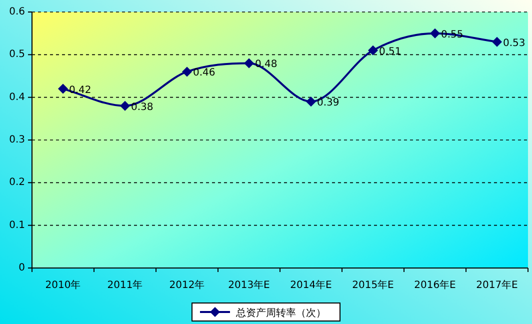  Describe the element at coordinates (142, 107) in the screenshot. I see `data-label: 0.38` at that location.